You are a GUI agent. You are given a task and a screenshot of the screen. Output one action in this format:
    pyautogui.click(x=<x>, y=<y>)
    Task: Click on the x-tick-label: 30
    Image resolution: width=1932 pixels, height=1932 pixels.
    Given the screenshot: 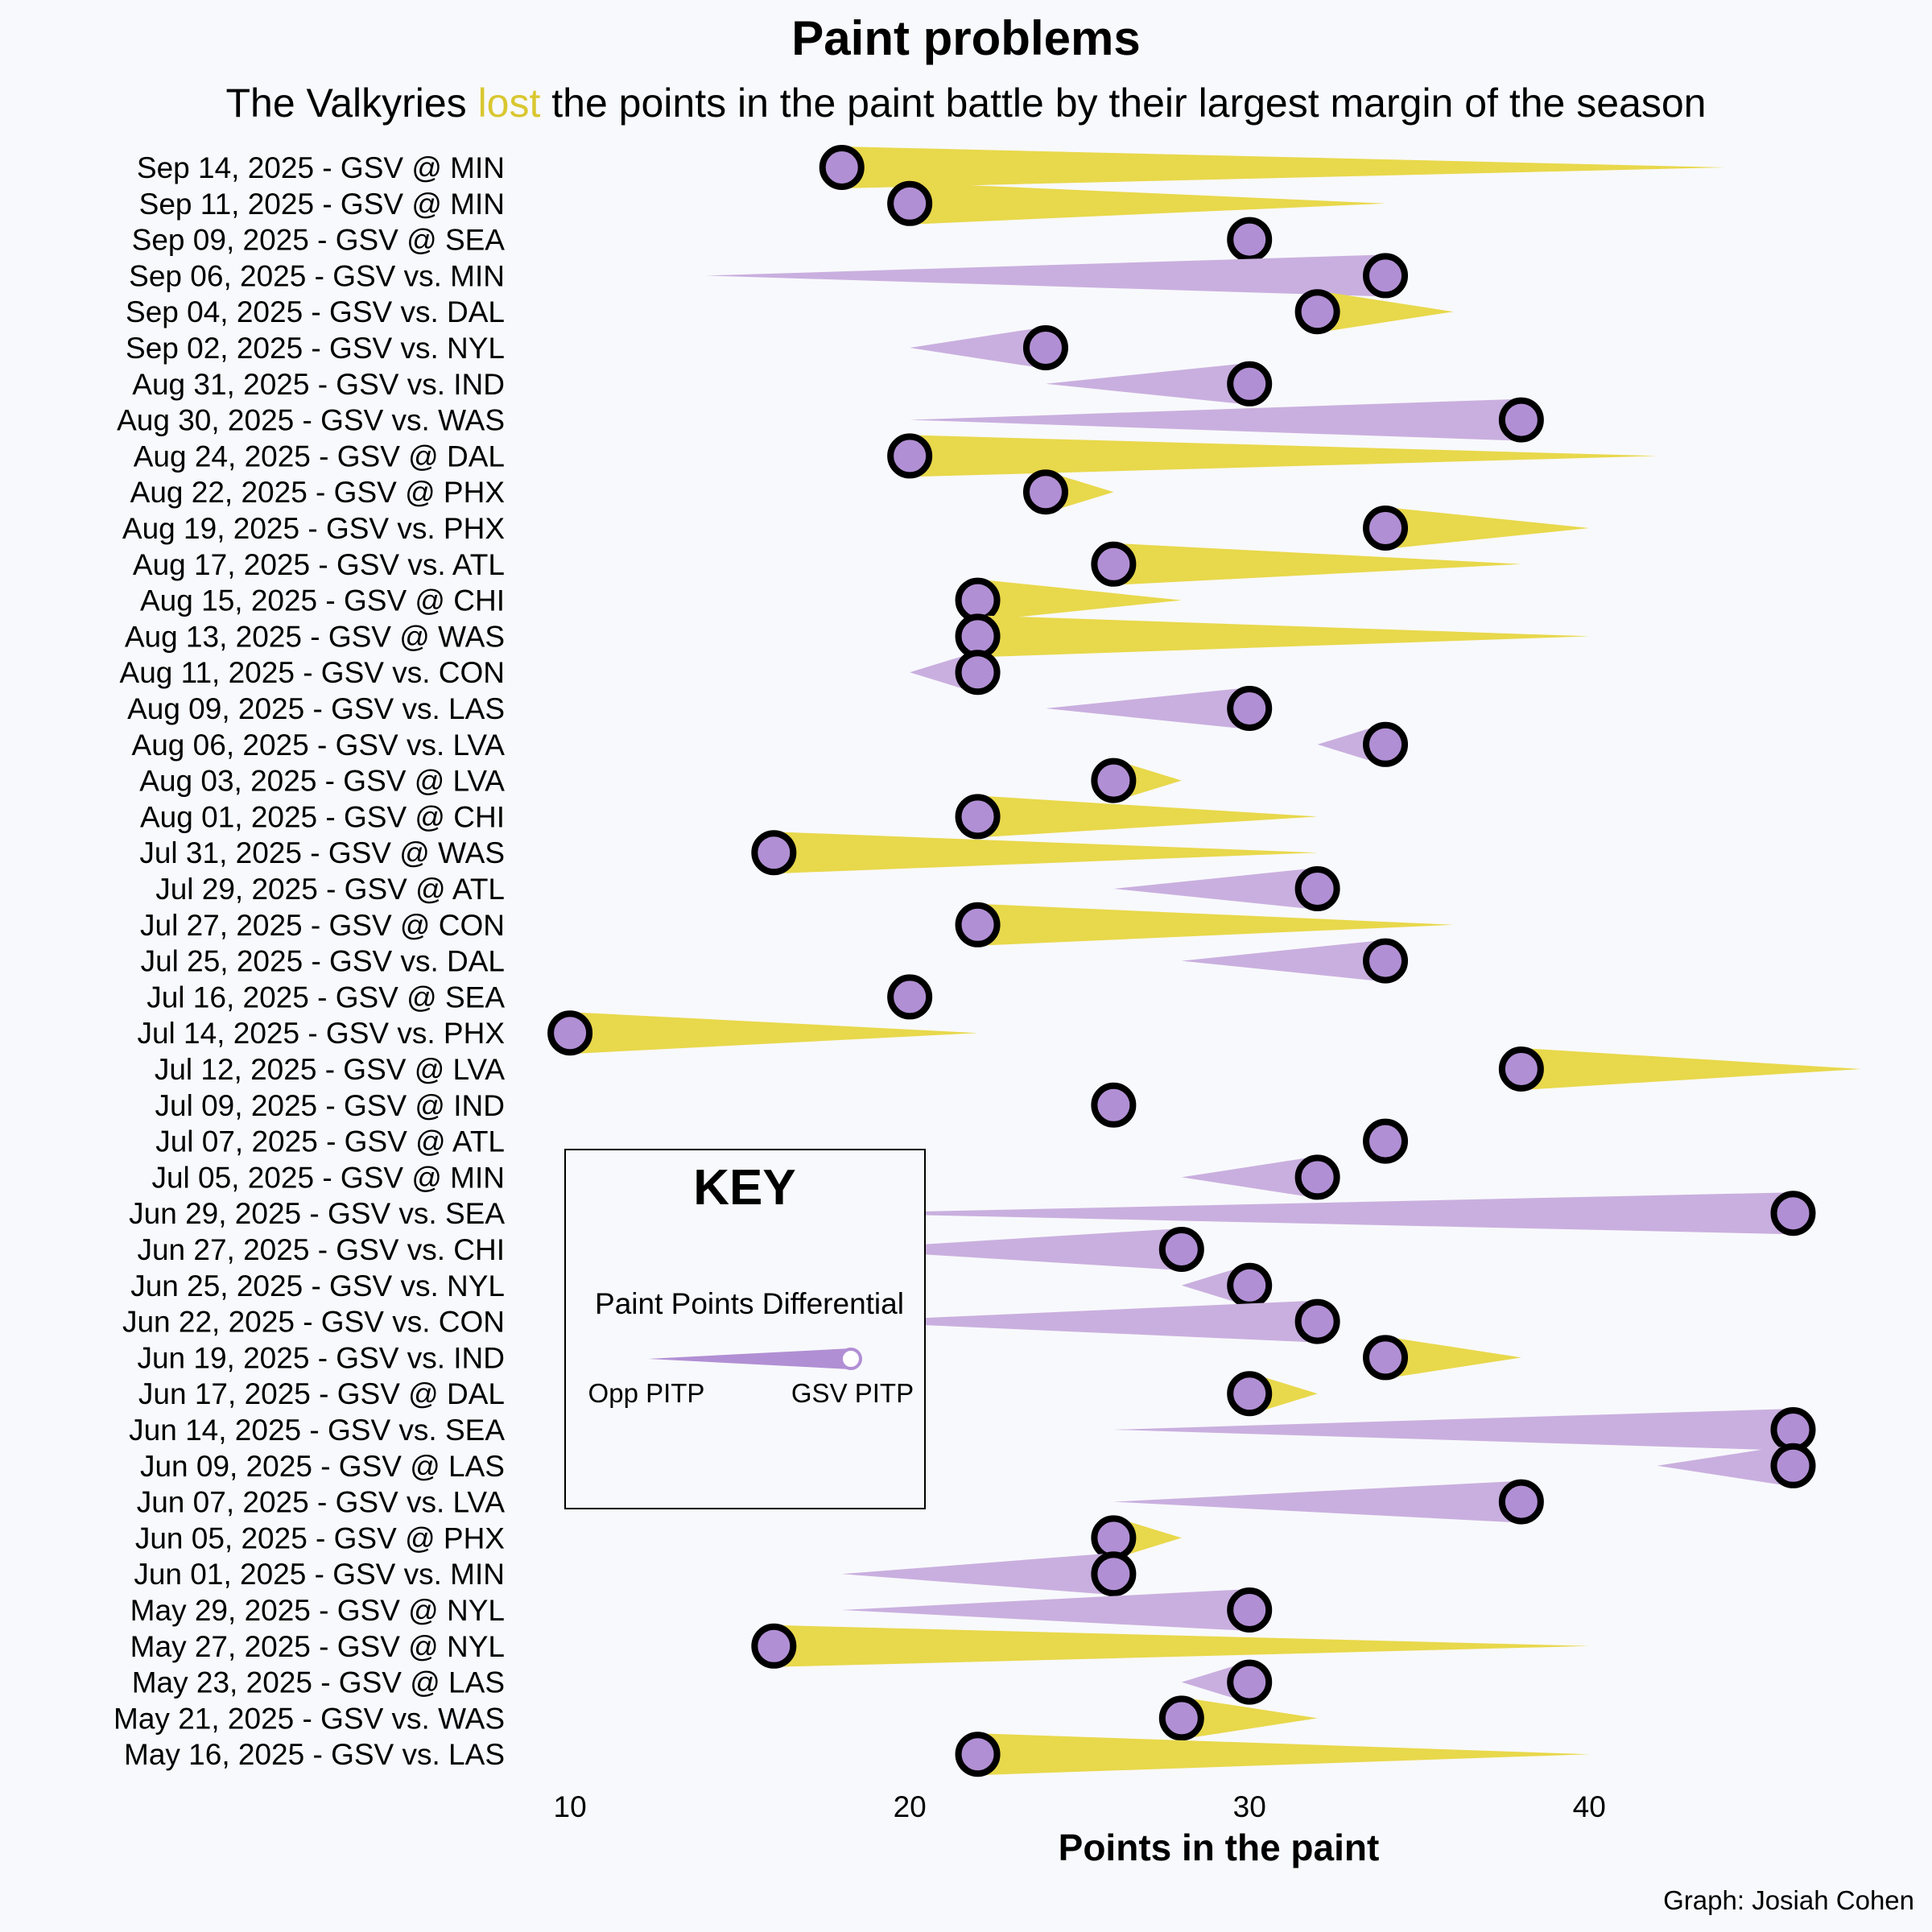 What is the action you would take?
    pyautogui.click(x=1249, y=1806)
    